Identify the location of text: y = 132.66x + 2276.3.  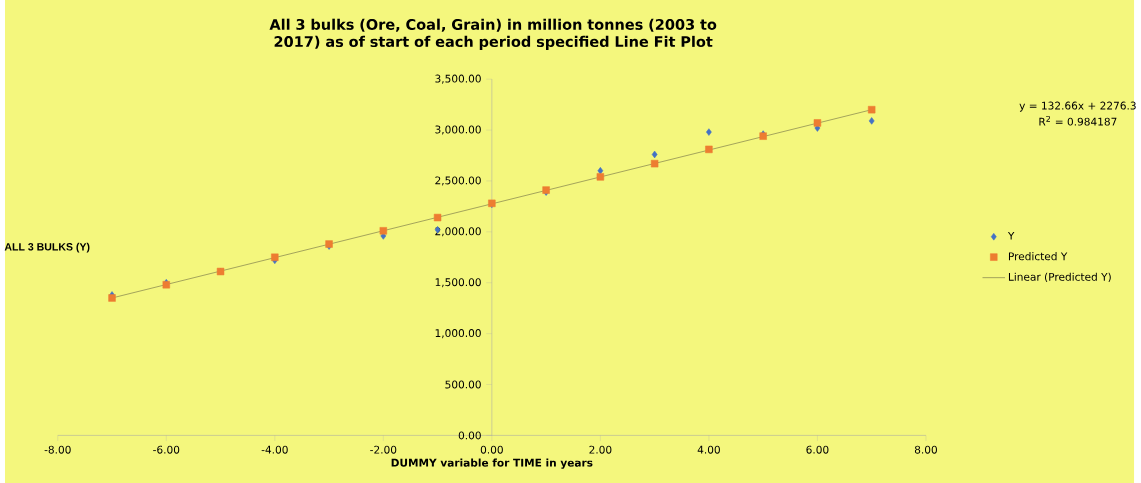
(1077, 106).